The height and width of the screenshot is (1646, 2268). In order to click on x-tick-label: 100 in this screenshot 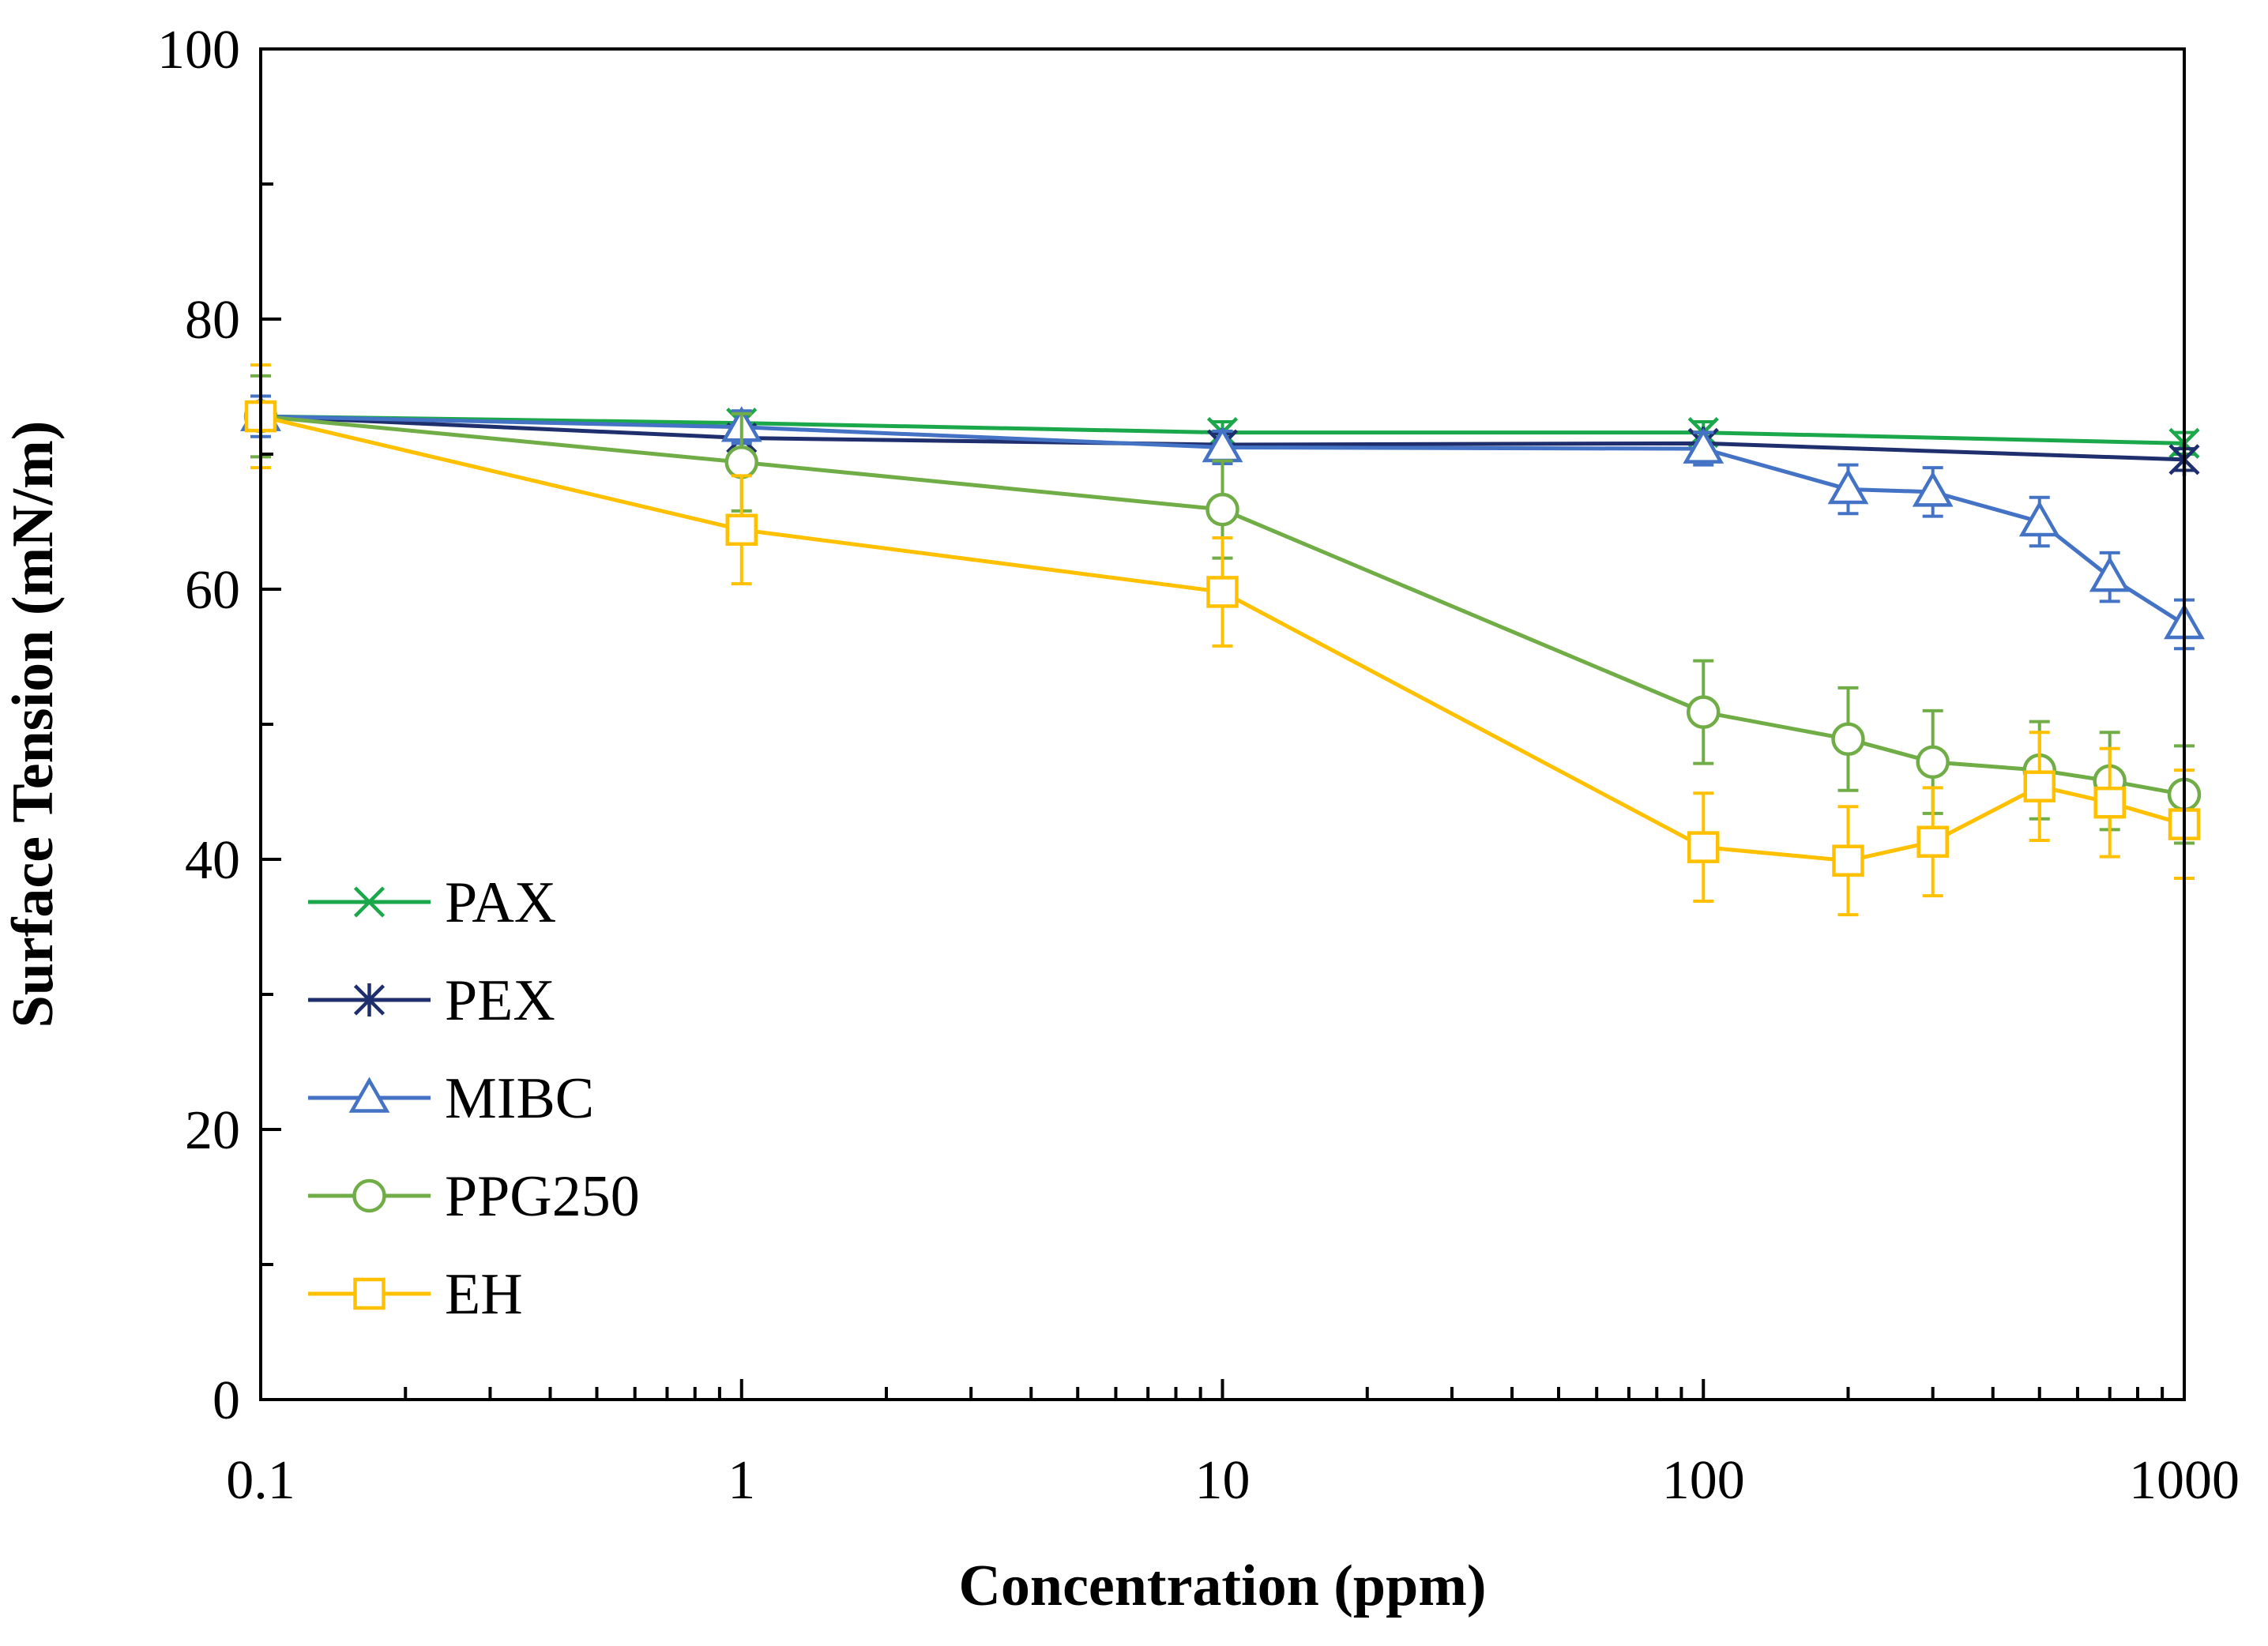, I will do `click(1703, 1480)`.